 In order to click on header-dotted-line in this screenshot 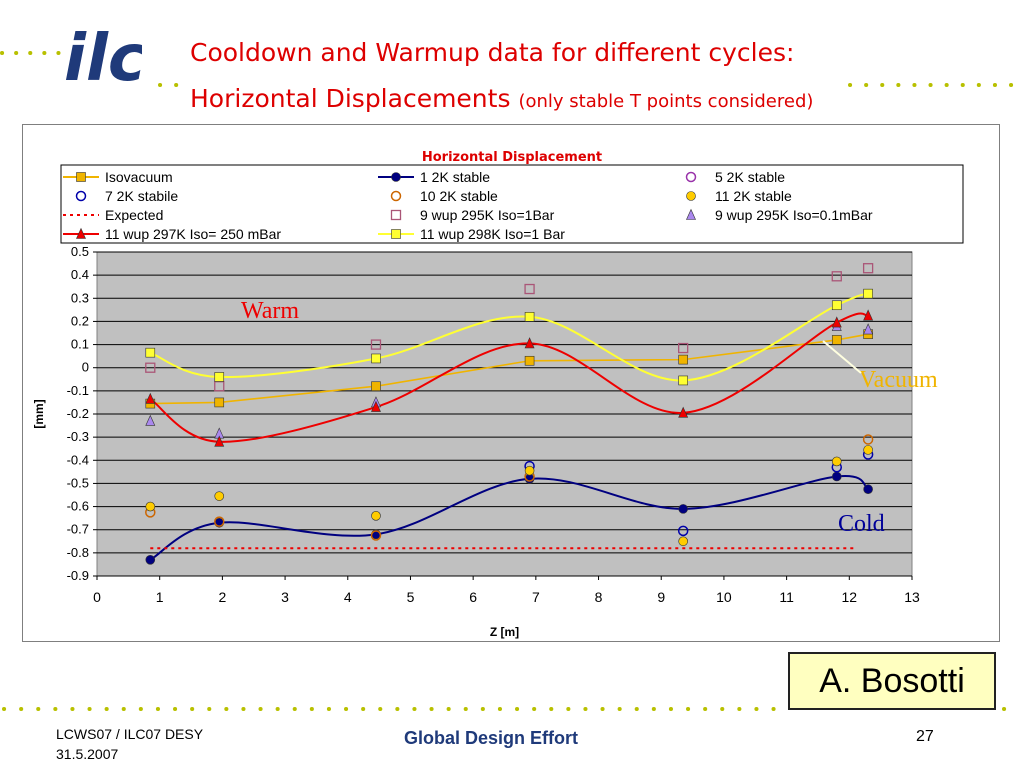, I will do `click(31, 53)`.